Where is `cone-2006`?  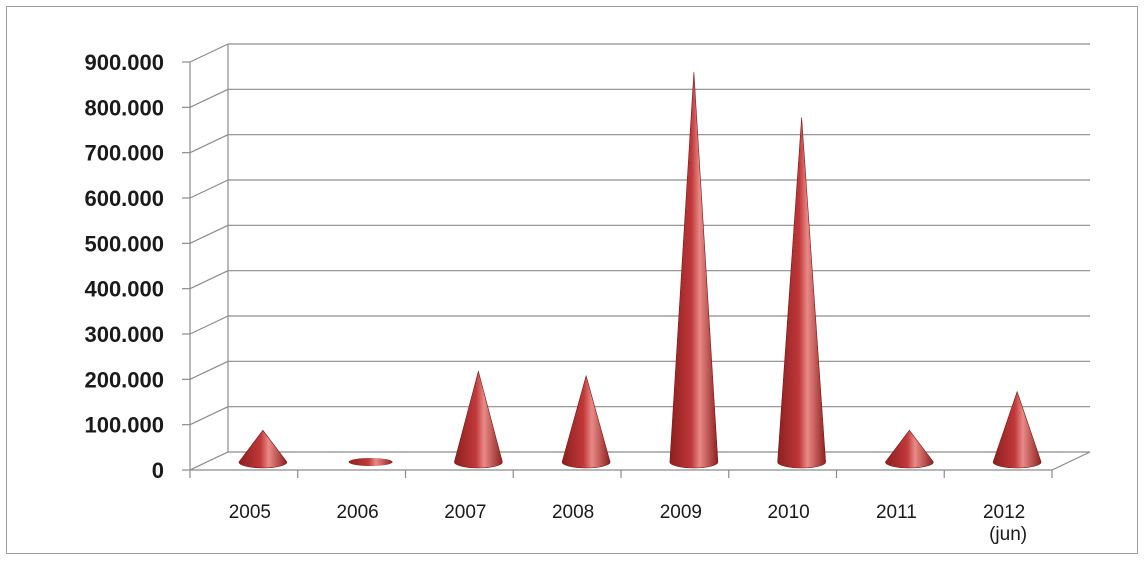
cone-2006 is located at coordinates (370, 462).